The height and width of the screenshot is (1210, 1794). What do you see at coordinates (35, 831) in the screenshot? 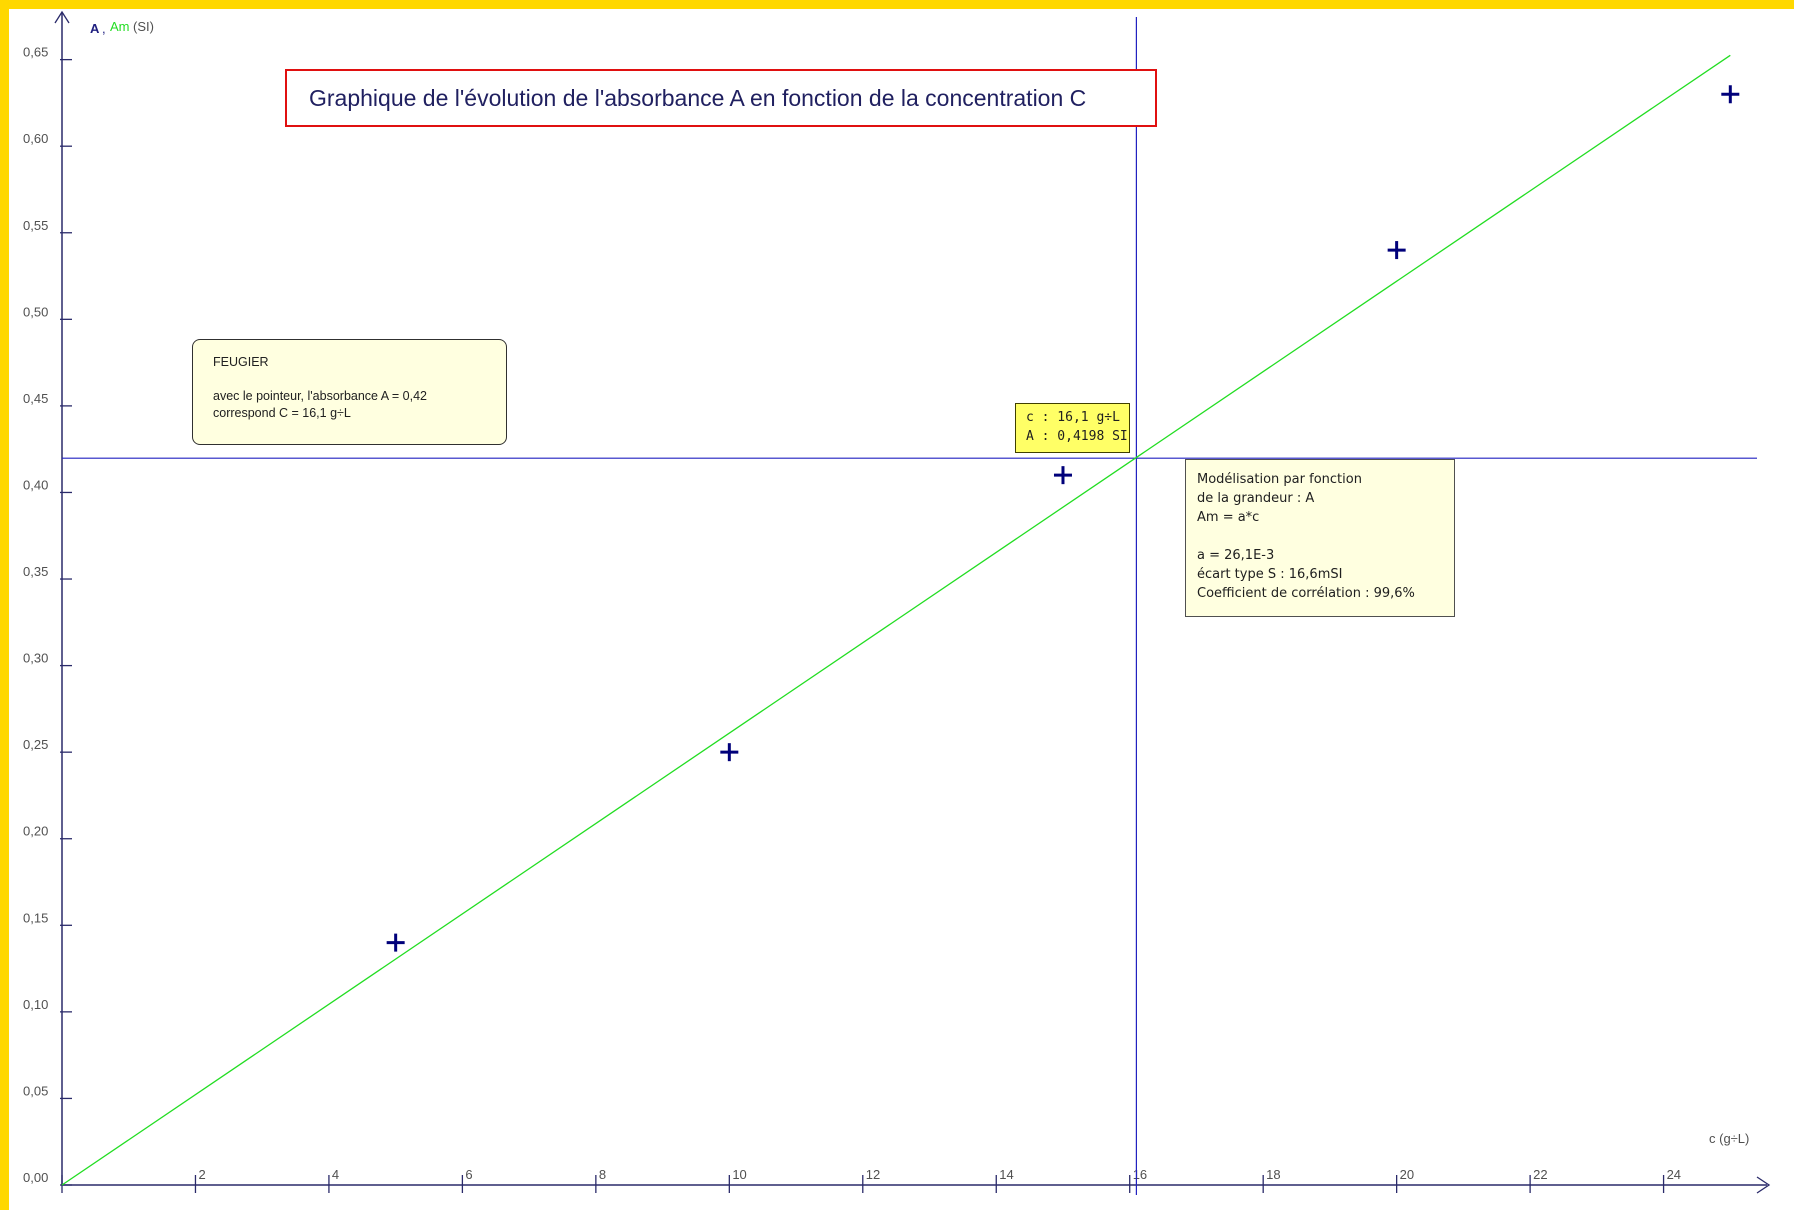
I see `y-tick-label: 0,20` at bounding box center [35, 831].